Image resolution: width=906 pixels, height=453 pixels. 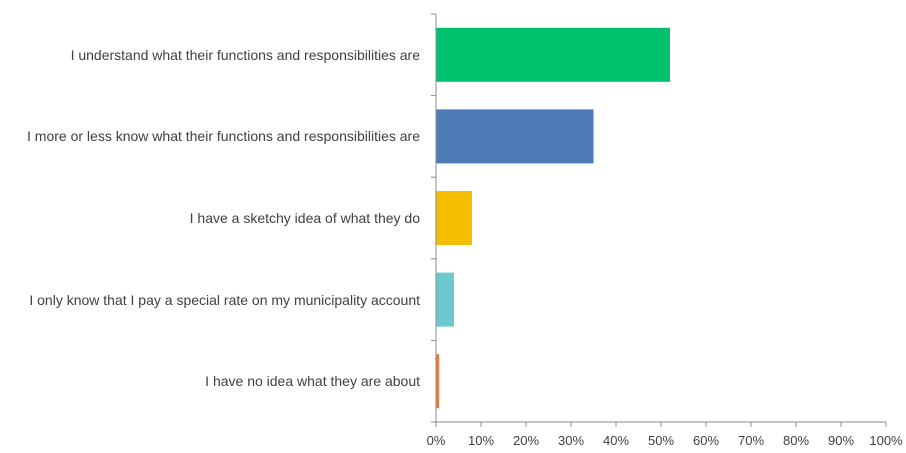 I want to click on x-tick-label: 30%, so click(x=571, y=440).